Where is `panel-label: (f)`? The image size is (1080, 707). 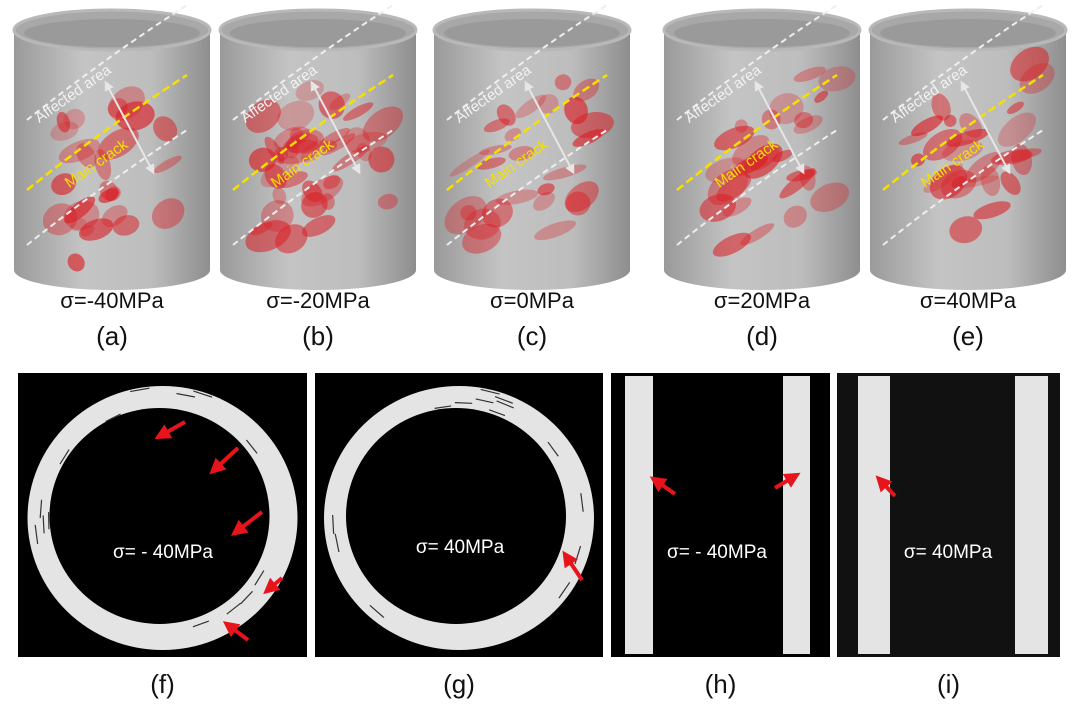
panel-label: (f) is located at coordinates (162, 684).